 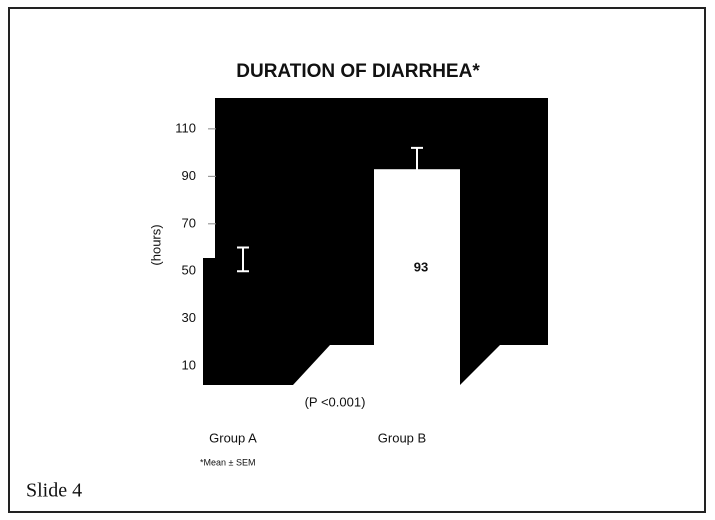 I want to click on footnote: *Mean ± SEM, so click(x=227, y=462).